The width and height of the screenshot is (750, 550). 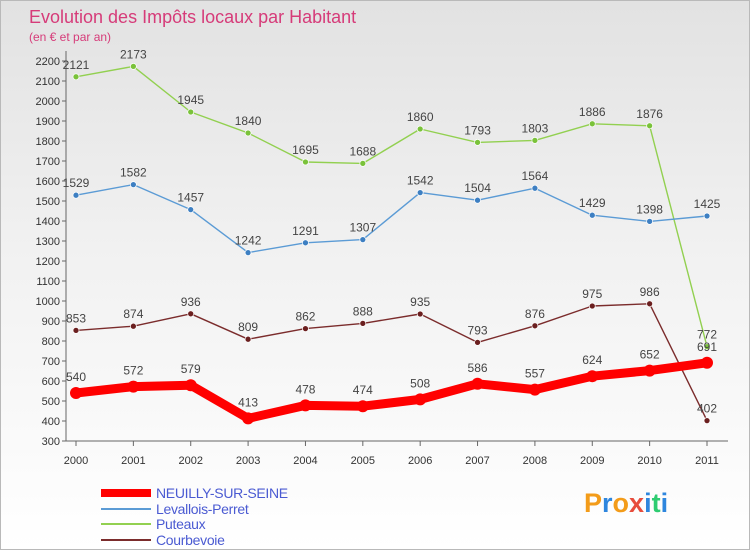 I want to click on data-label-neuilly-sur-seine: 572, so click(x=133, y=371).